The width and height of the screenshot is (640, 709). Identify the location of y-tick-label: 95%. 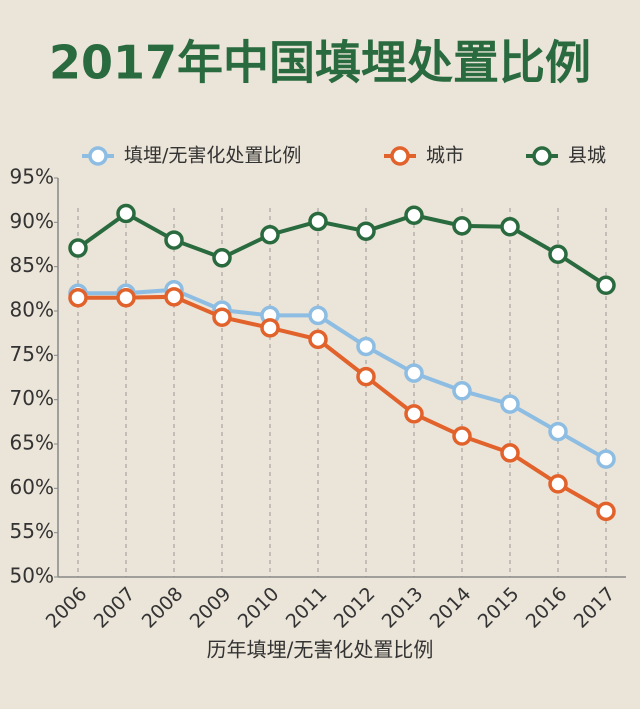
(32, 177).